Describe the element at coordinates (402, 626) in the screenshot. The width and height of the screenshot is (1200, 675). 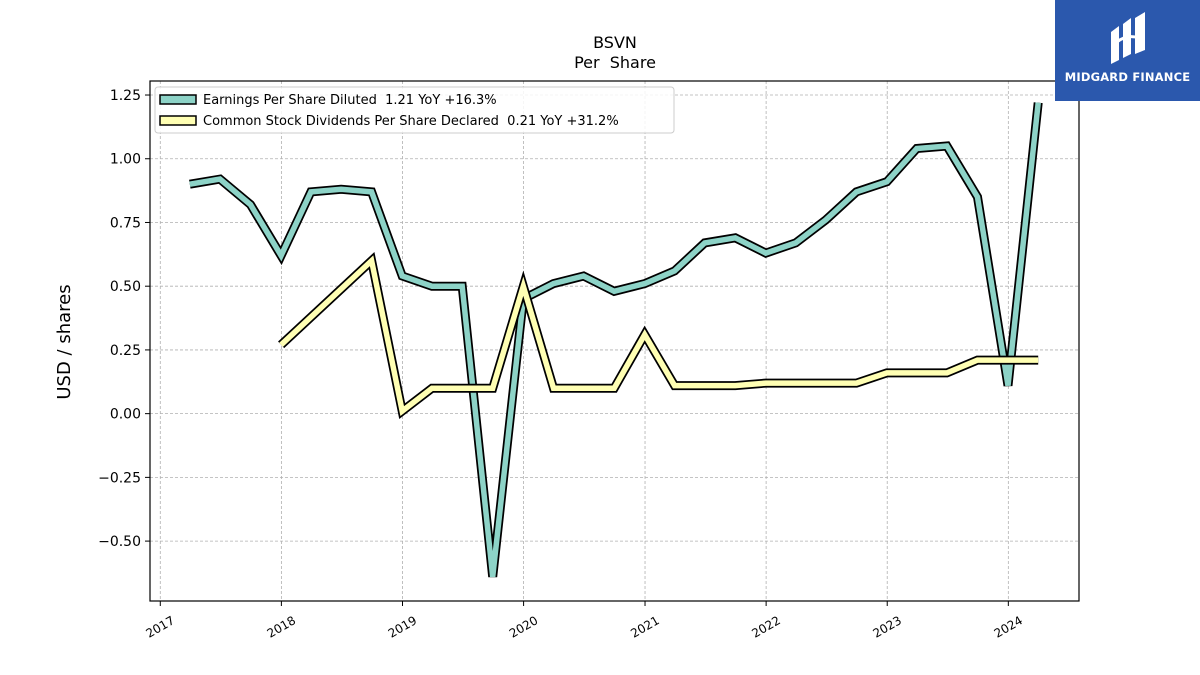
I see `x-tick-label: 2019` at that location.